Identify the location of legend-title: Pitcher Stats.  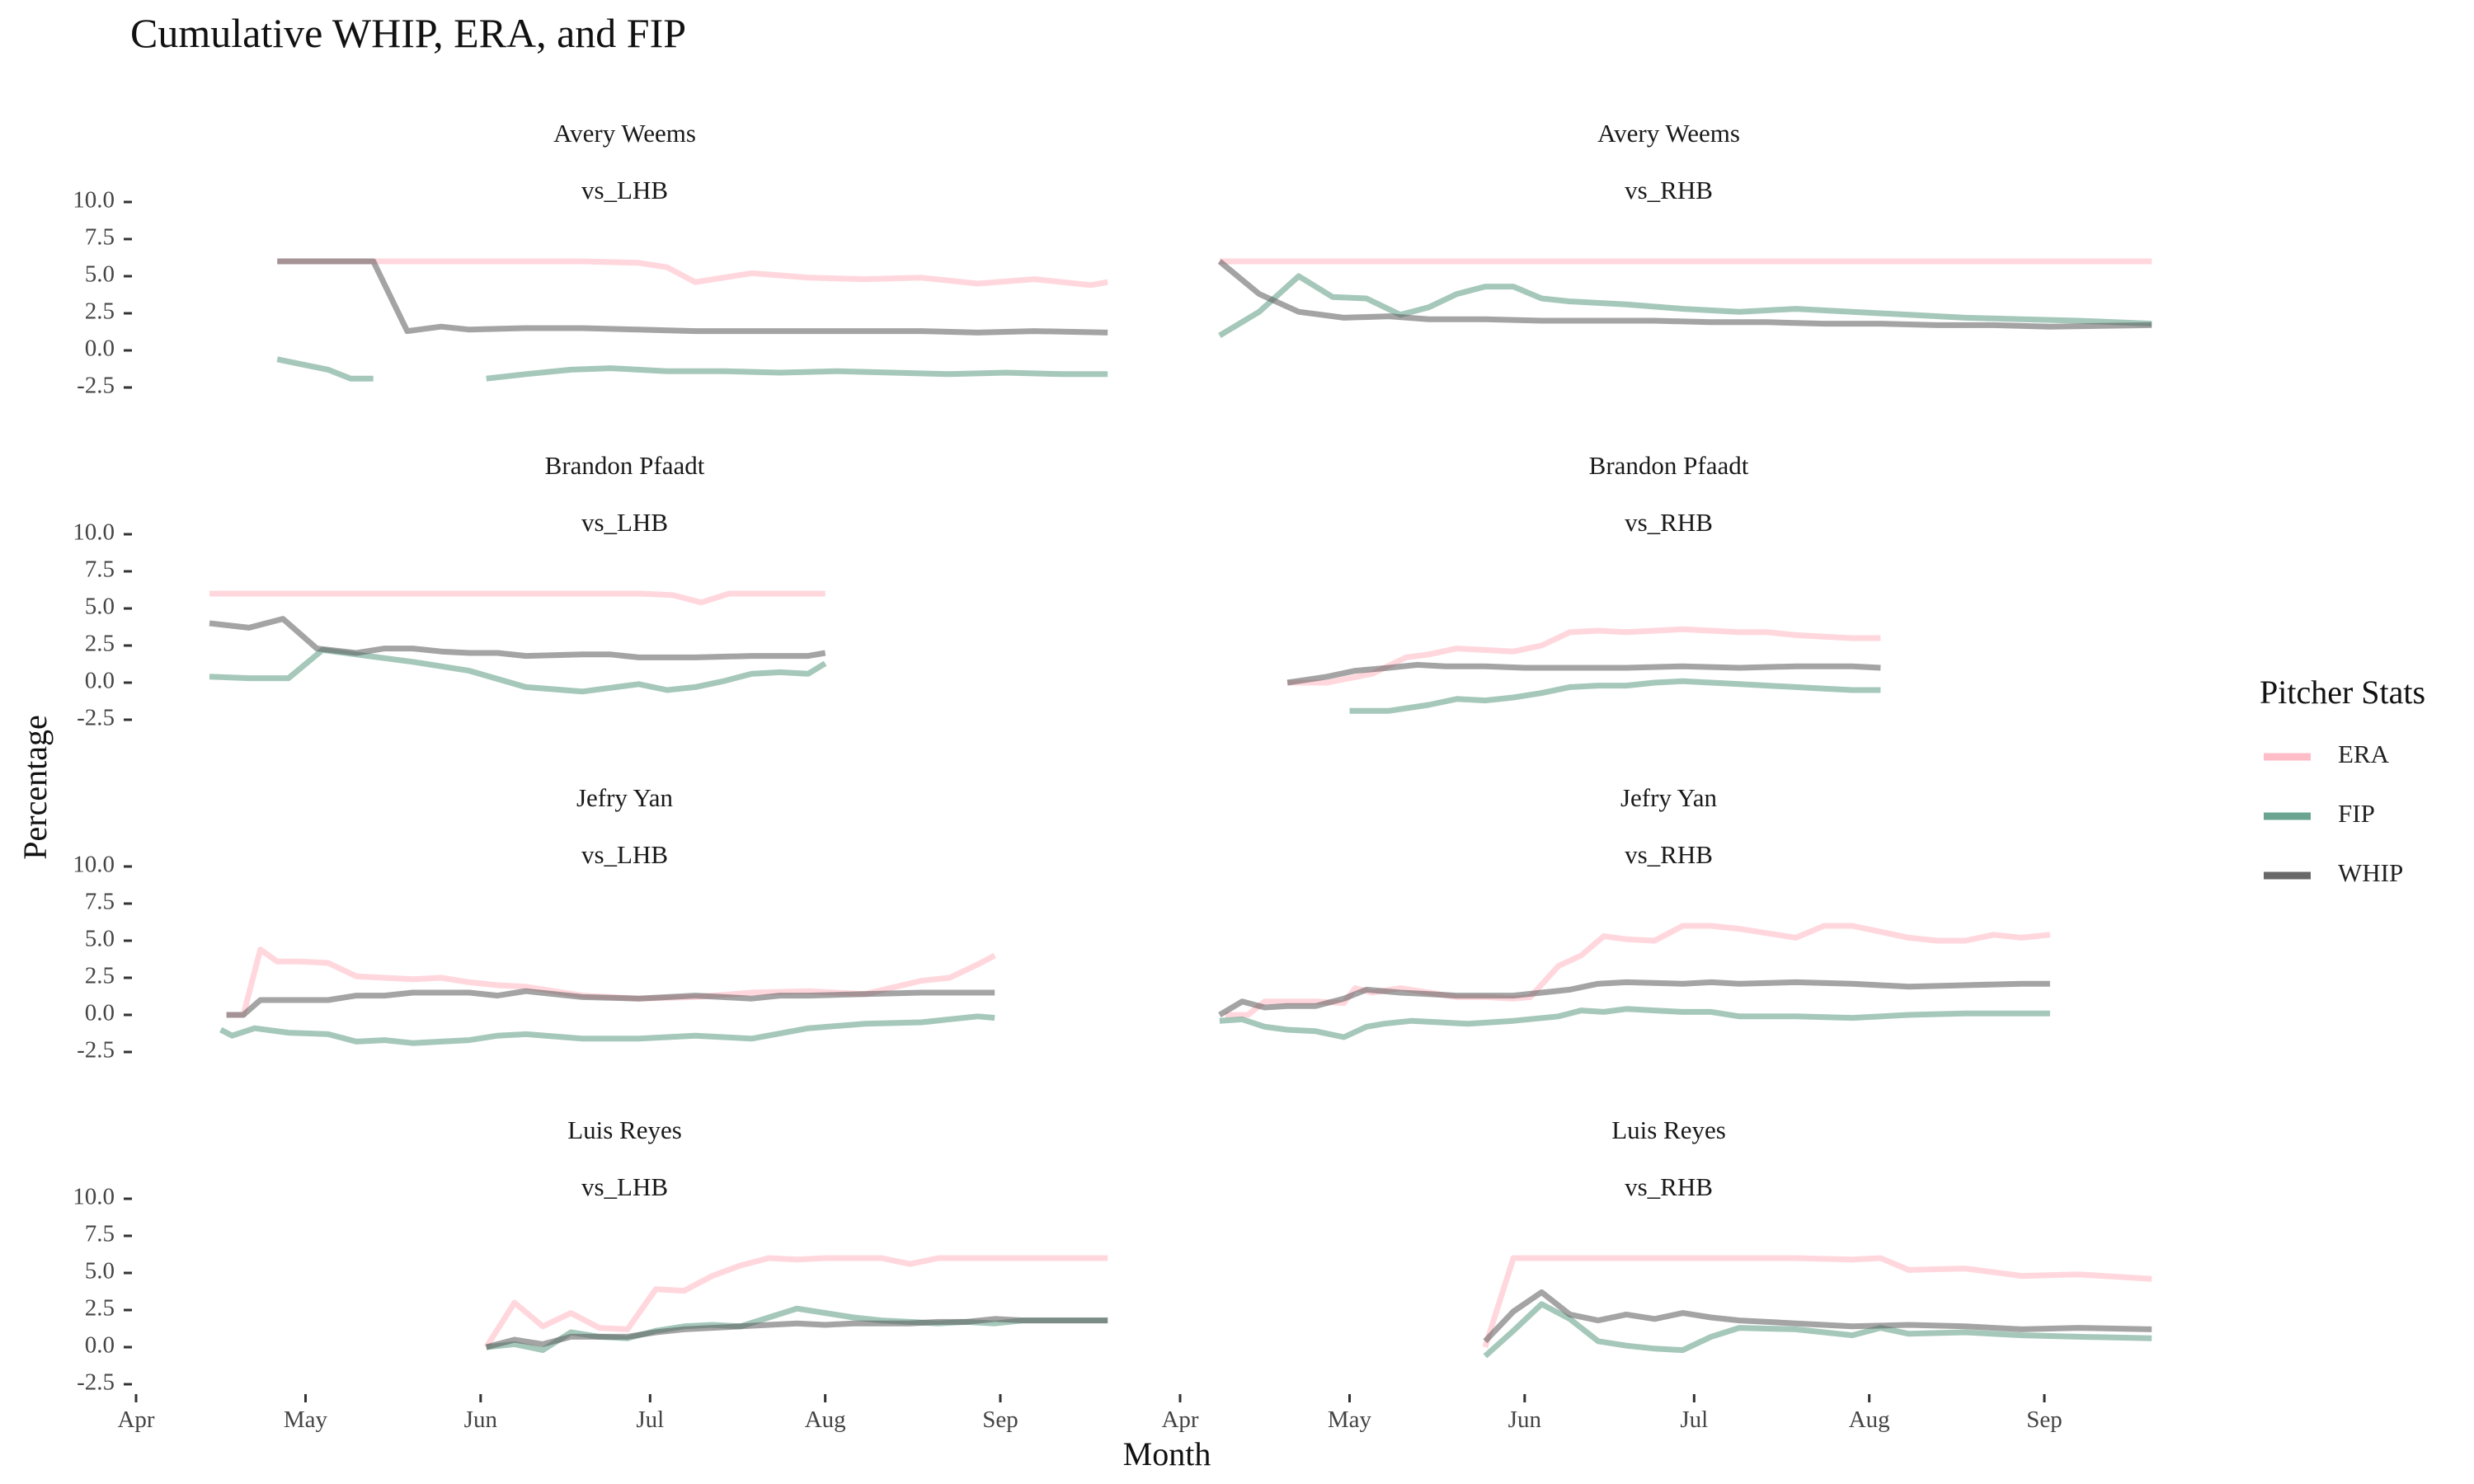
(2342, 692).